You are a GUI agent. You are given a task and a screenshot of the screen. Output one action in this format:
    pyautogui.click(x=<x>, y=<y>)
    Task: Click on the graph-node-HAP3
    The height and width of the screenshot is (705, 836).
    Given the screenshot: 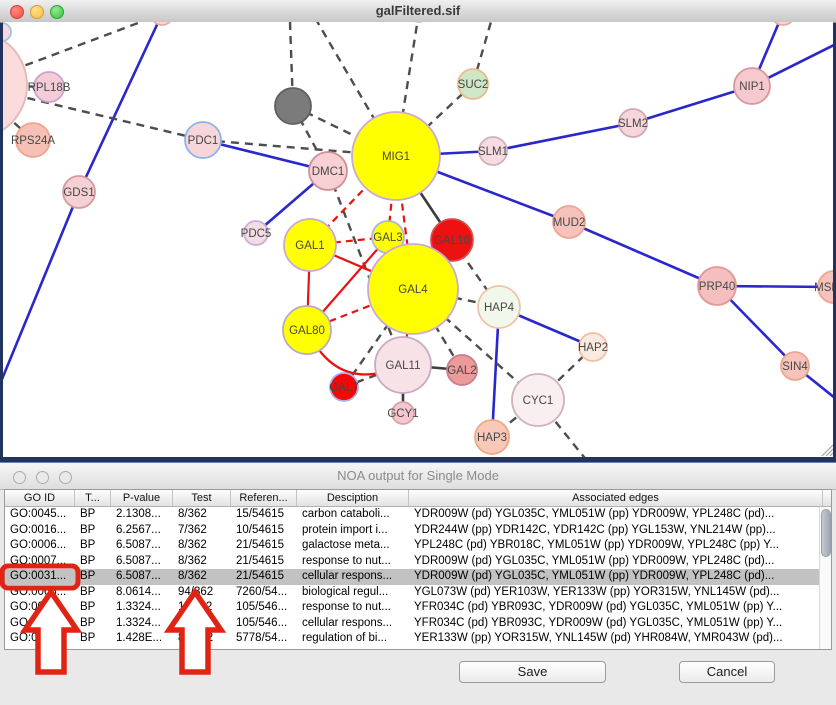 What is the action you would take?
    pyautogui.click(x=492, y=437)
    